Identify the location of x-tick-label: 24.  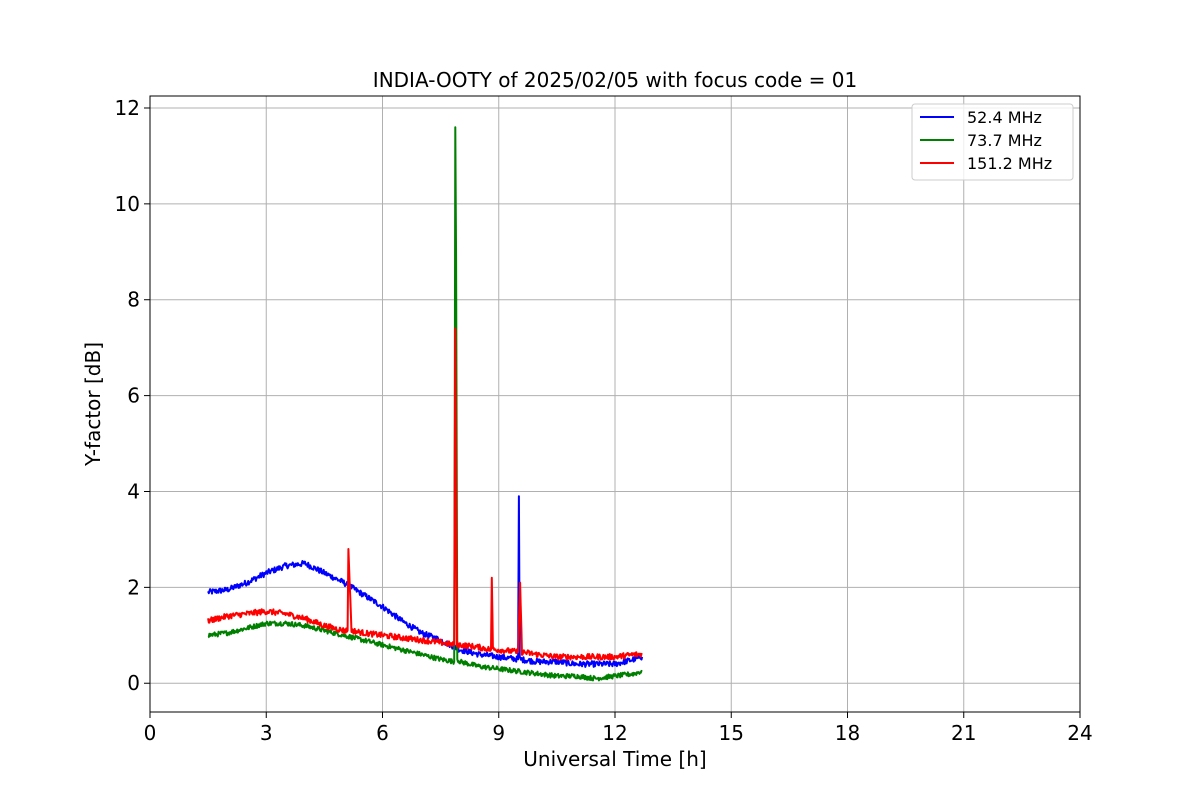
(1079, 733).